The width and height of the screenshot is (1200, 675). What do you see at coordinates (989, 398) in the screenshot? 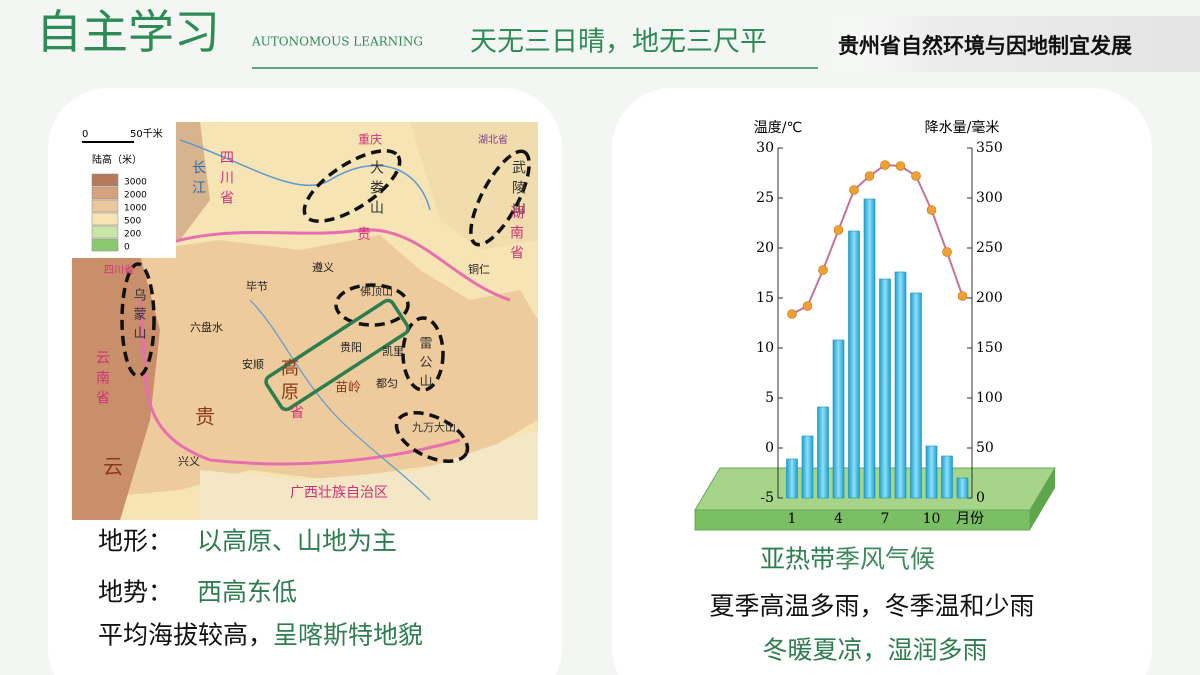
I see `y2-tick-label: 100` at bounding box center [989, 398].